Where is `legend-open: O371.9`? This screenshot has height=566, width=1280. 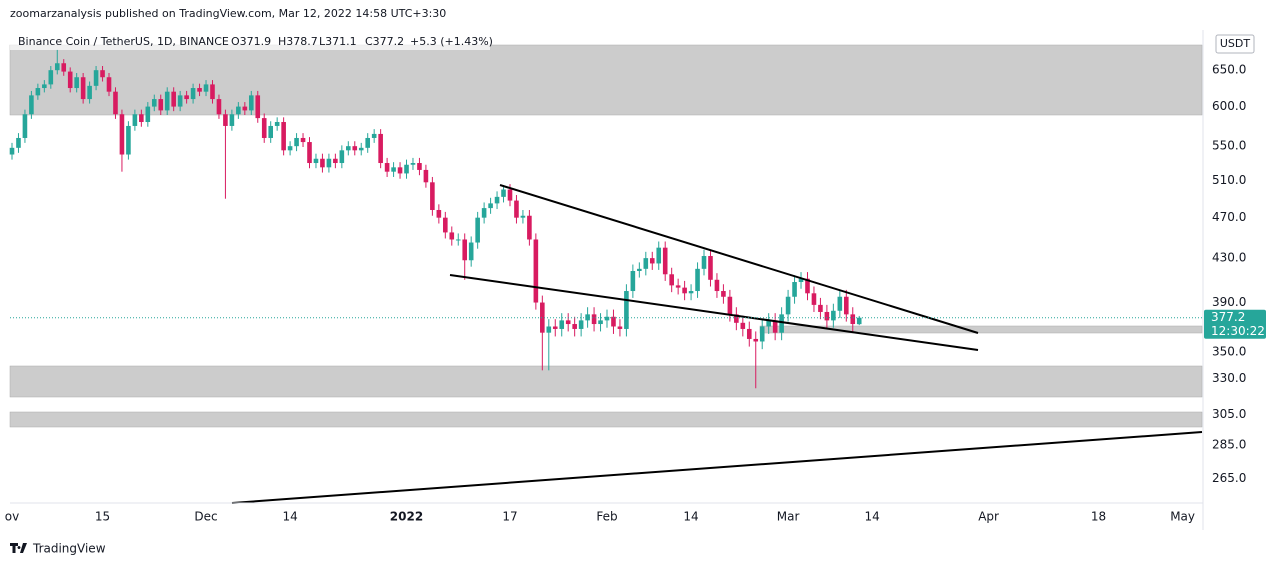 legend-open: O371.9 is located at coordinates (251, 41).